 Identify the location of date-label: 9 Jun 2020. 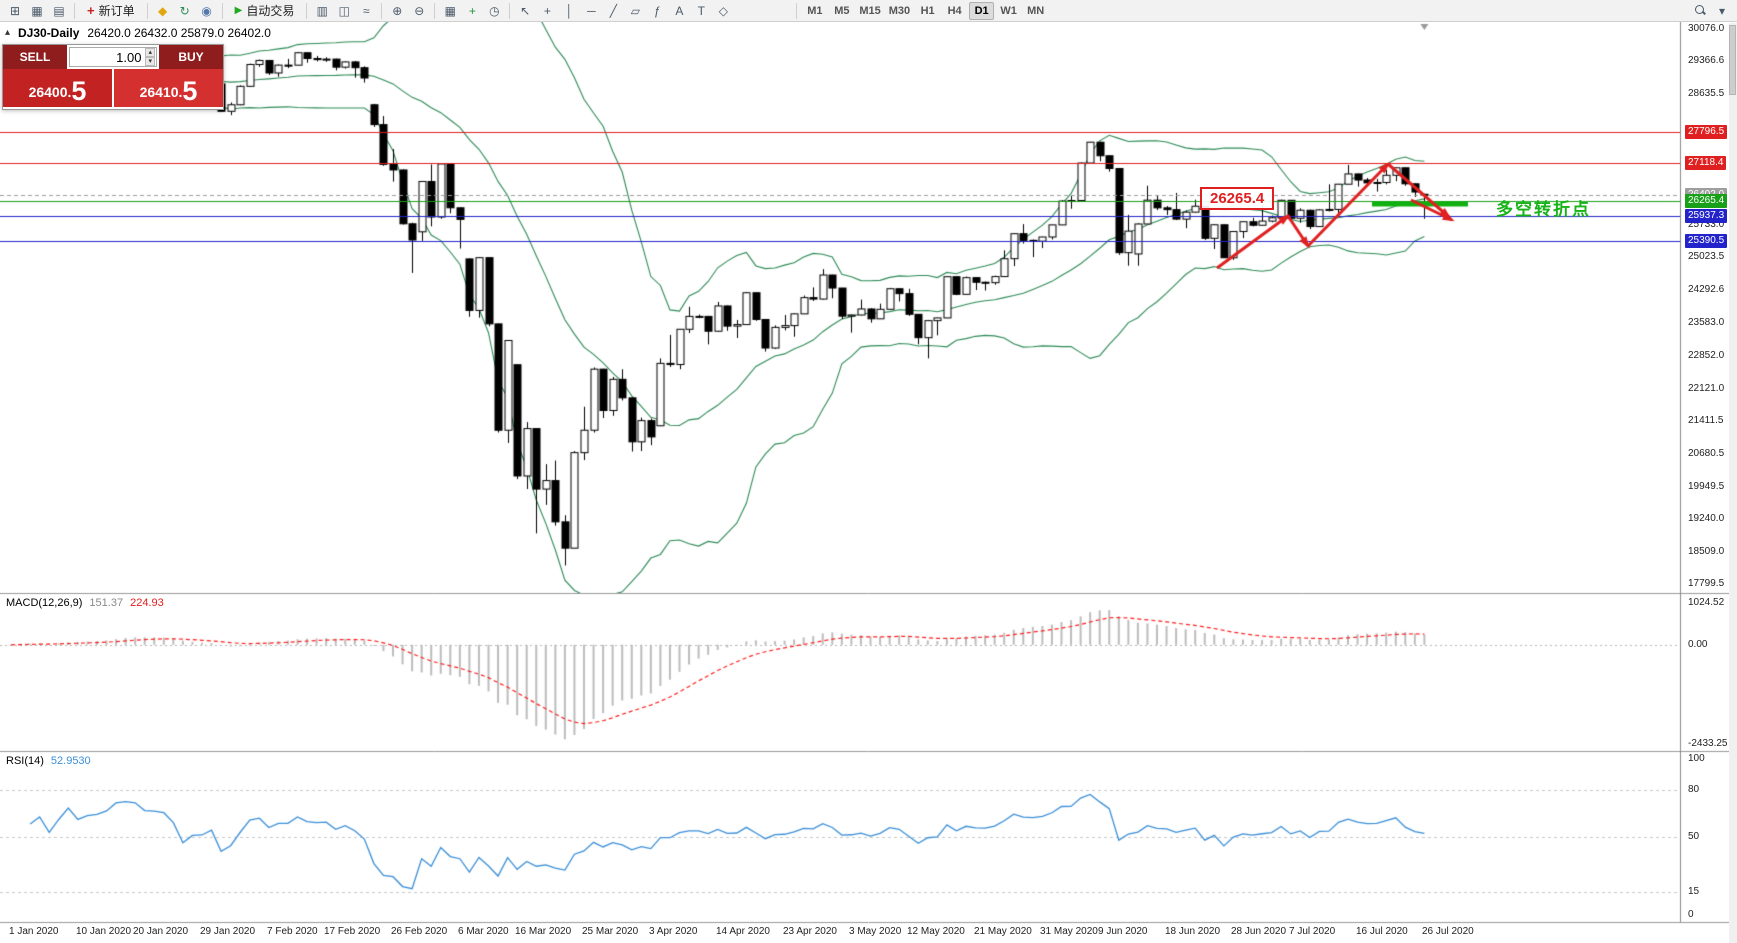
(1123, 931).